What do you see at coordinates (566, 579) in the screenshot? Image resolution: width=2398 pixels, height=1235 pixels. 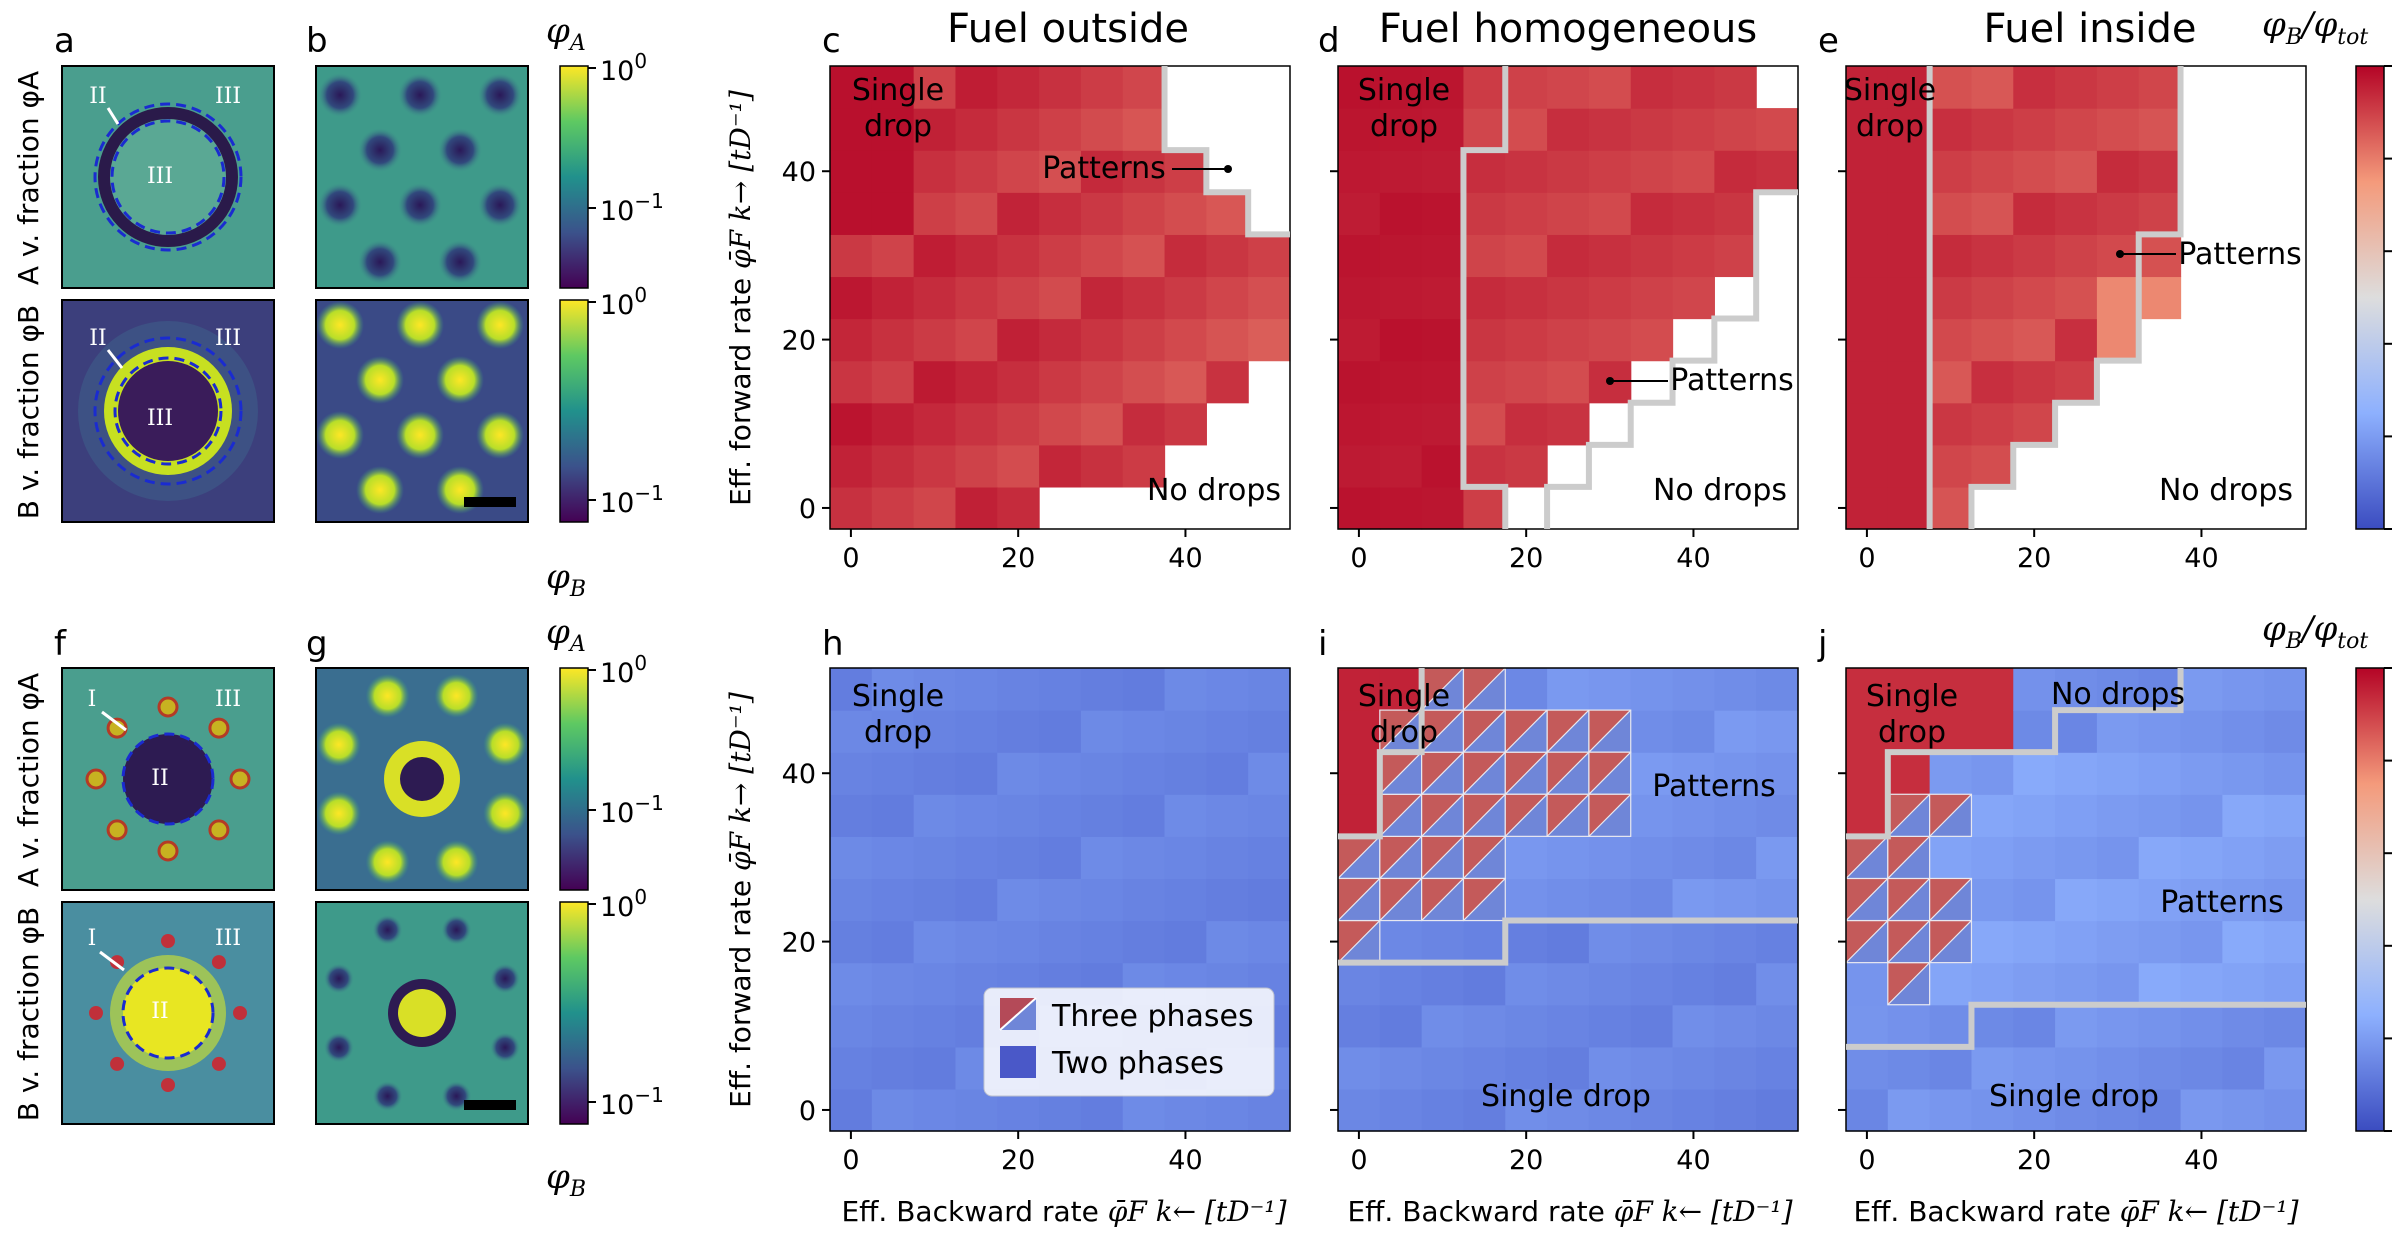 I see `phi-label: φB` at bounding box center [566, 579].